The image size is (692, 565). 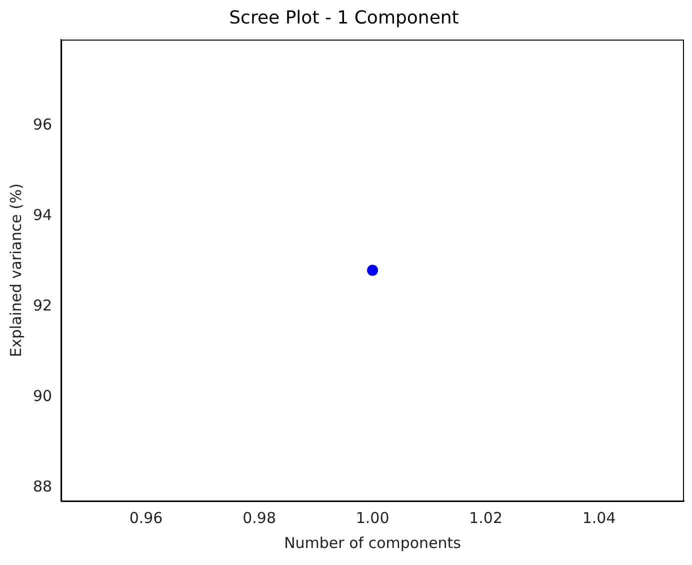 What do you see at coordinates (373, 517) in the screenshot?
I see `x-tick-label: 1.00` at bounding box center [373, 517].